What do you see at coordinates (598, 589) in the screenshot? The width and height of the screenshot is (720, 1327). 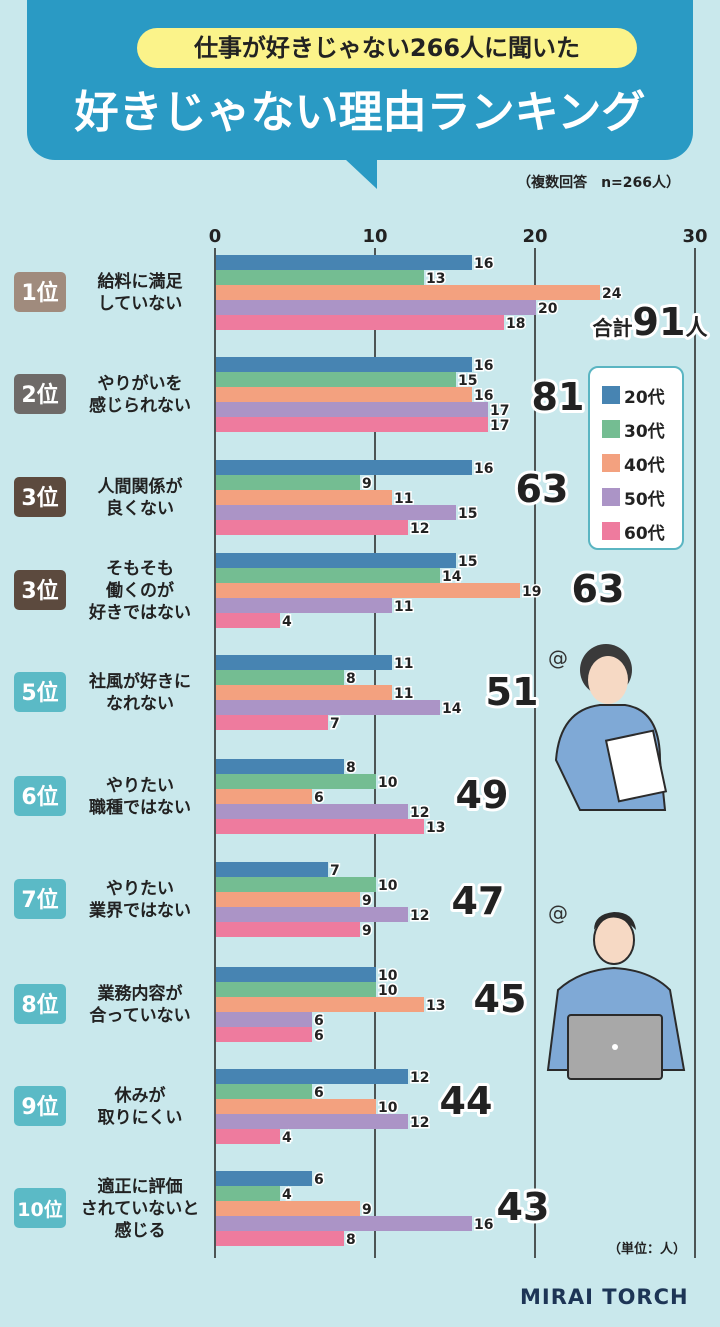 I see `total-label: 63` at bounding box center [598, 589].